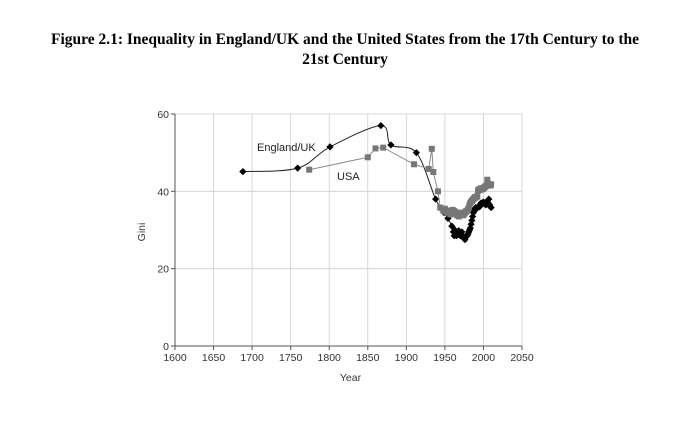 Image resolution: width=690 pixels, height=432 pixels. What do you see at coordinates (351, 378) in the screenshot?
I see `x-axis-title: Year` at bounding box center [351, 378].